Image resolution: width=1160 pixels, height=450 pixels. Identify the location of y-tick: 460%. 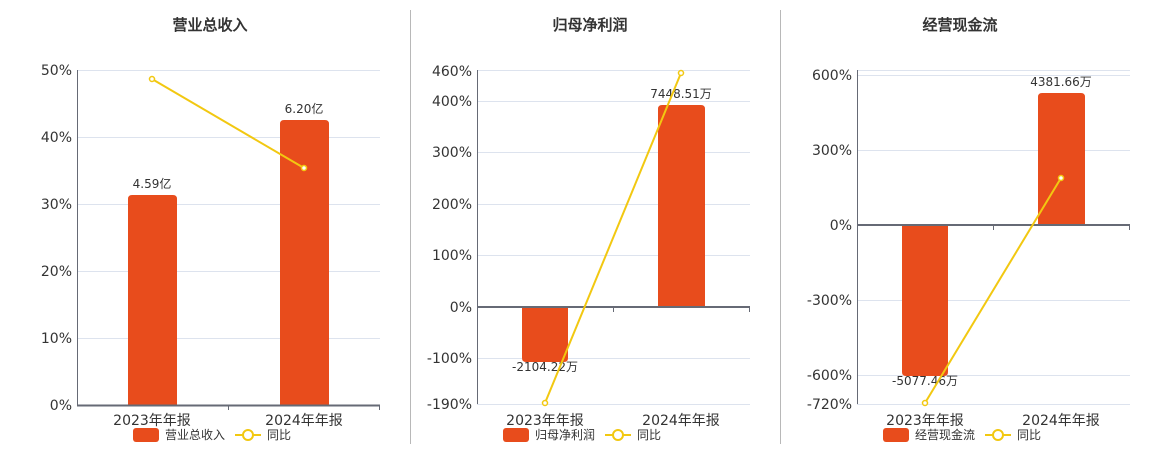
(452, 72).